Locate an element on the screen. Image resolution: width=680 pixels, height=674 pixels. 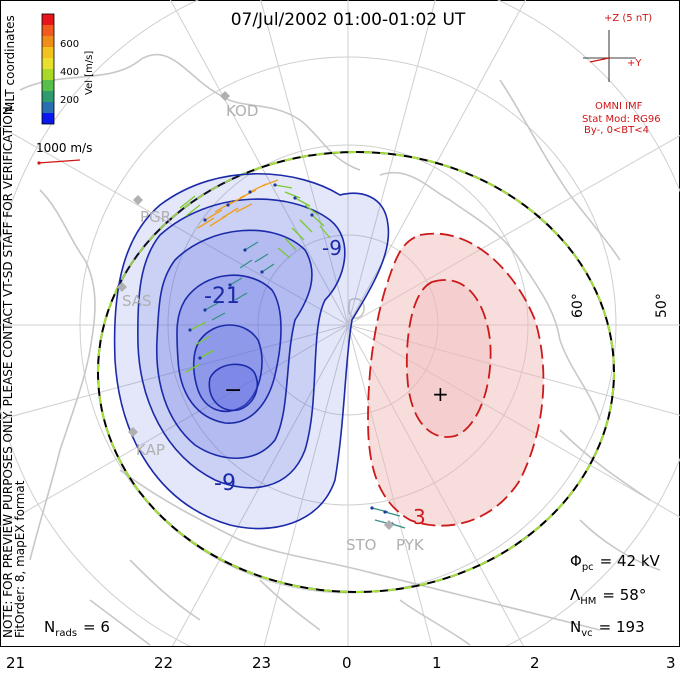
neg-contour-core is located at coordinates (233, 387).